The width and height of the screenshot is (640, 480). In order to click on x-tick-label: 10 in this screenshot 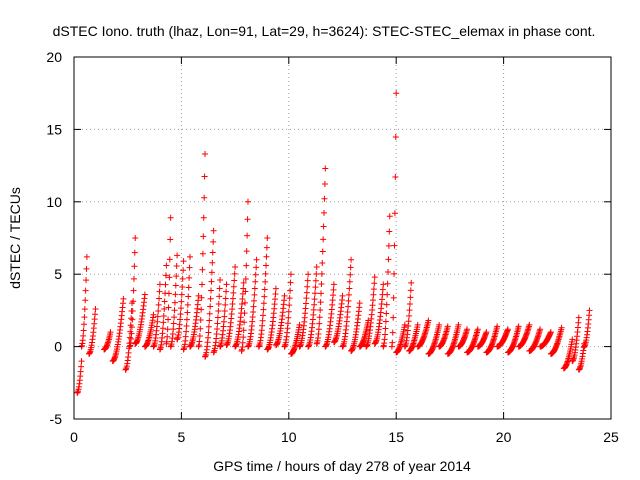, I will do `click(289, 437)`.